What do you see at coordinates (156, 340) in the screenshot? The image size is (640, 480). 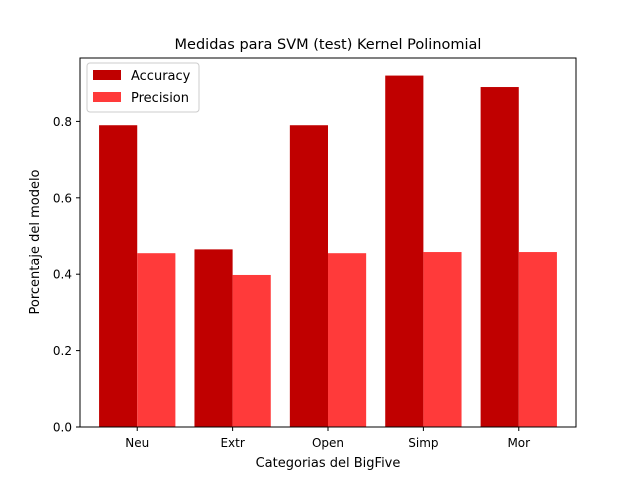 I see `bar-precision-neu` at bounding box center [156, 340].